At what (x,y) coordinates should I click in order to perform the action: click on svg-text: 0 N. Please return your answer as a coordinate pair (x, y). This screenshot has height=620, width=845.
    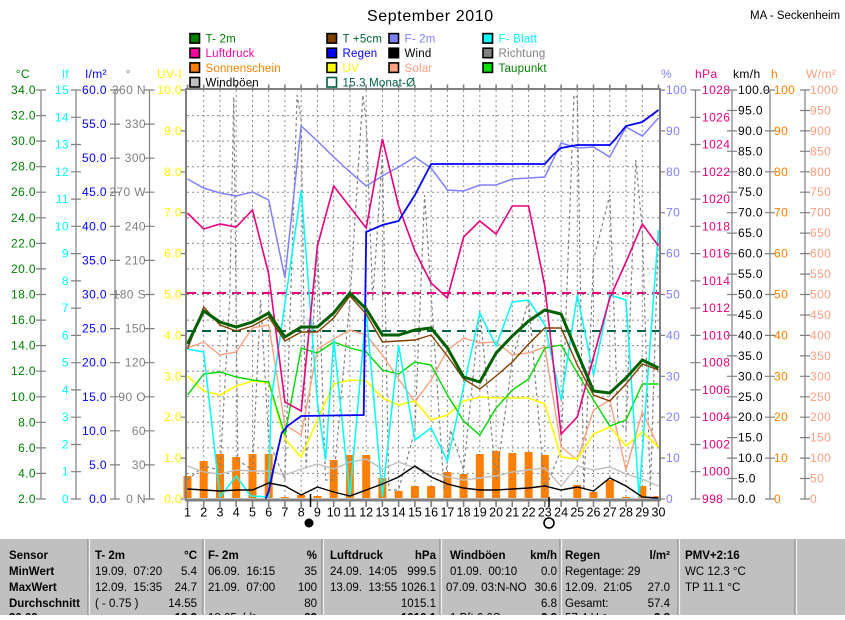
    Looking at the image, I should click on (136, 499).